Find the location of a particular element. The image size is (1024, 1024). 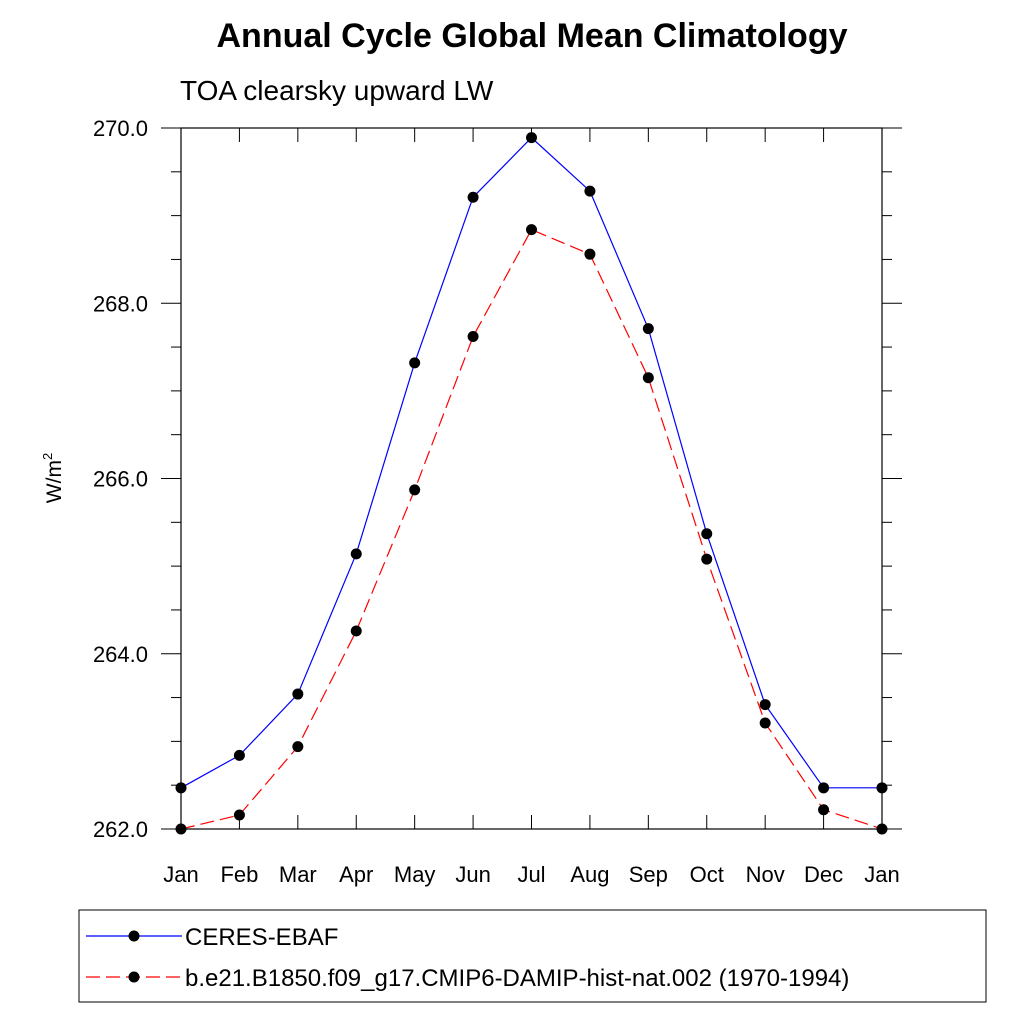

y-tick-label: 264.0 is located at coordinates (120, 654).